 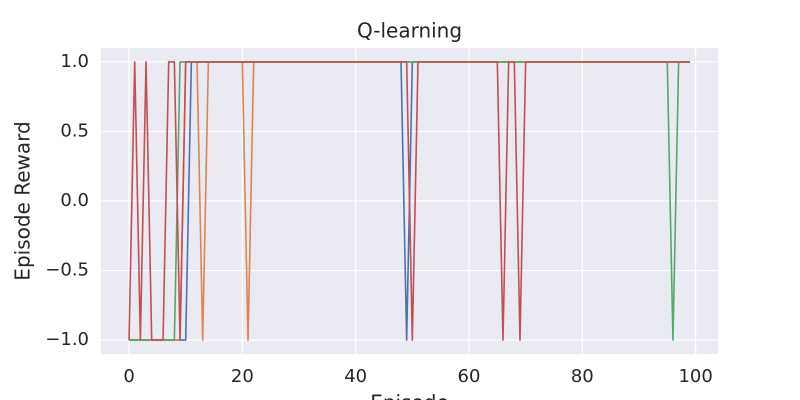 I want to click on y-axis-label: Episode Reward, so click(x=23, y=200).